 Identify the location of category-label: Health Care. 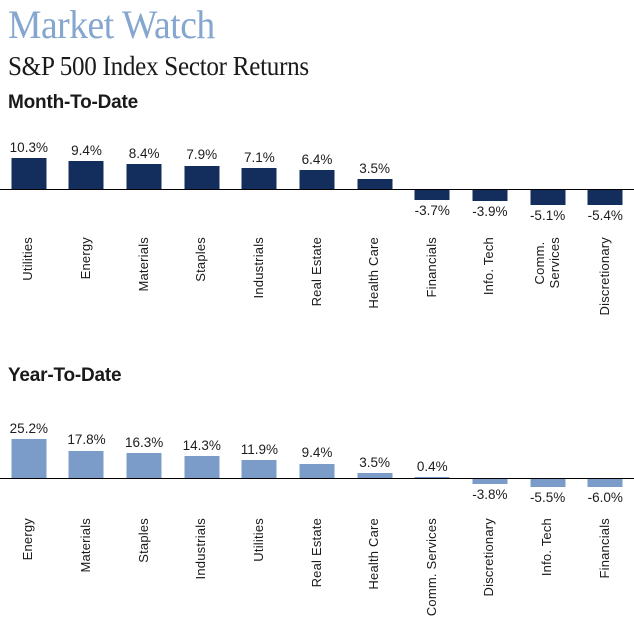
(374, 273).